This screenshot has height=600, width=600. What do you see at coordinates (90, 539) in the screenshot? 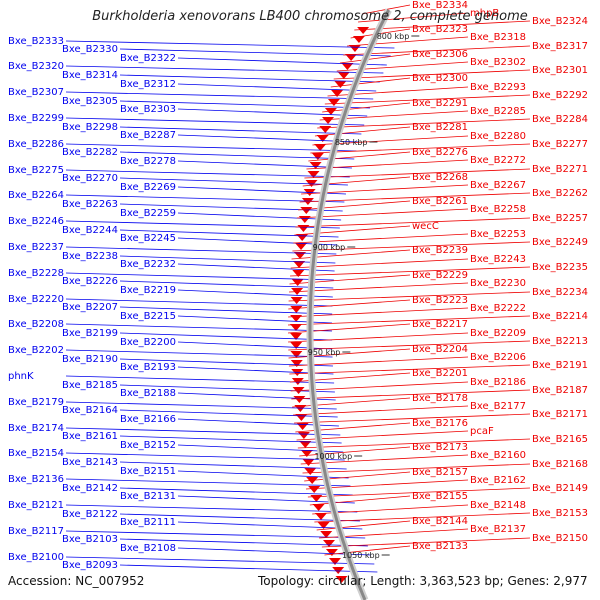
I see `gene-label-left: Bxe_B2103` at bounding box center [90, 539].